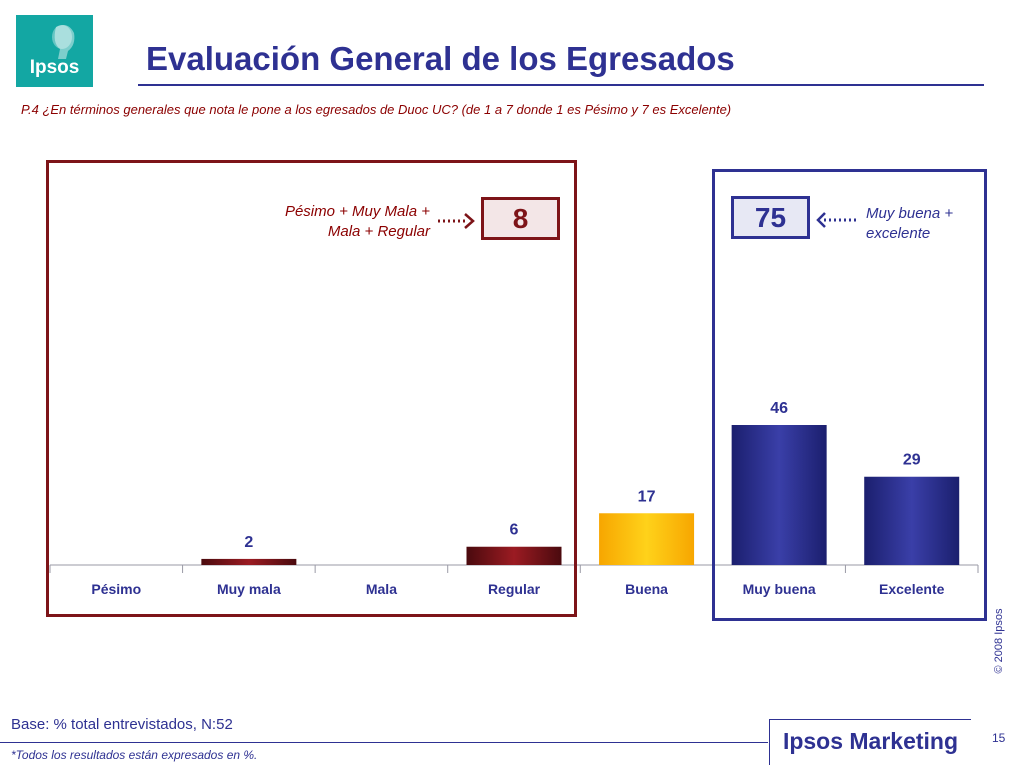  What do you see at coordinates (926, 224) in the screenshot?
I see `positive-summary-label: Muy buena + excelente` at bounding box center [926, 224].